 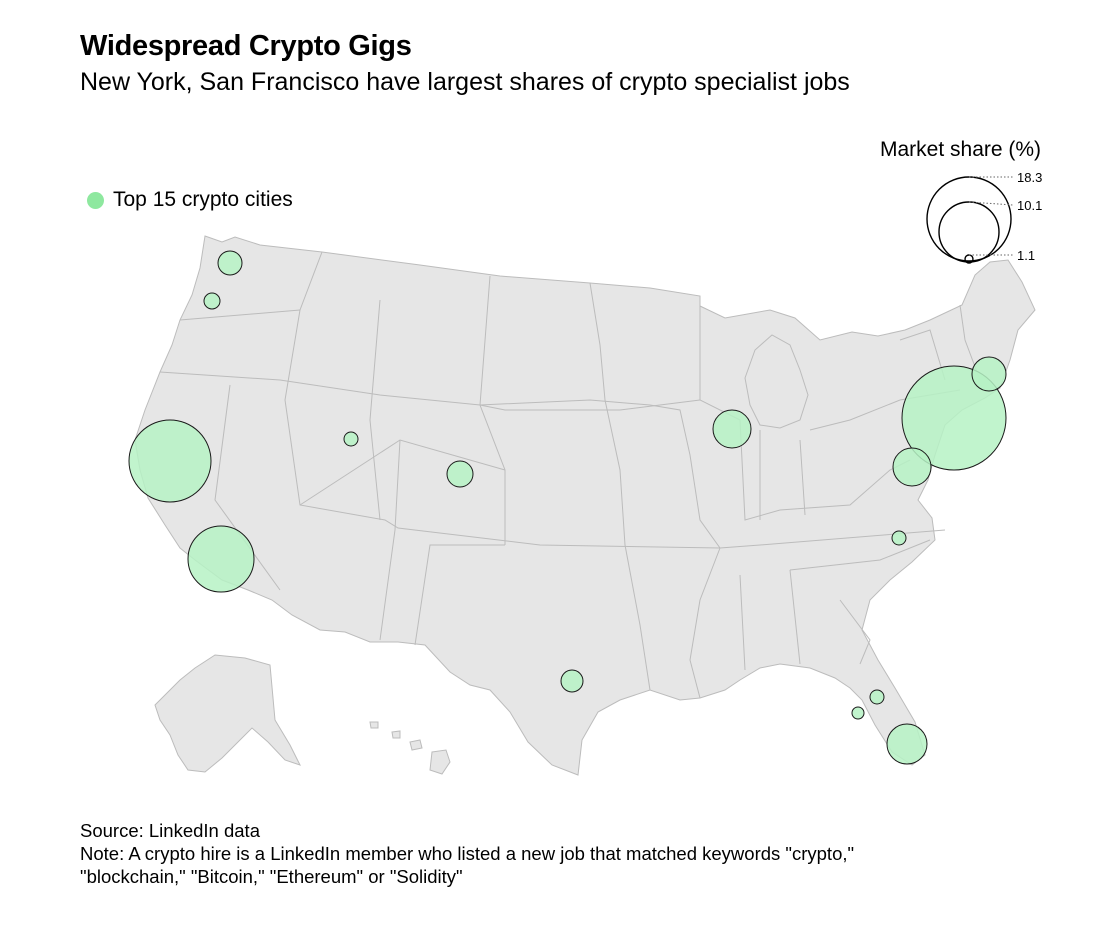 I want to click on size-legend-circle-large, so click(x=969, y=219).